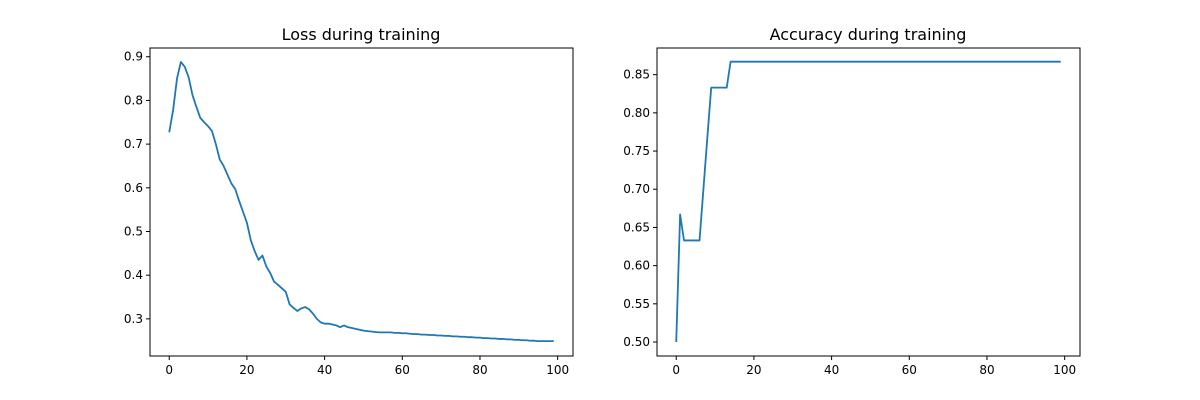 This screenshot has height=400, width=1200. Describe the element at coordinates (133, 275) in the screenshot. I see `loss-chart-ytick-label: 0.4` at that location.